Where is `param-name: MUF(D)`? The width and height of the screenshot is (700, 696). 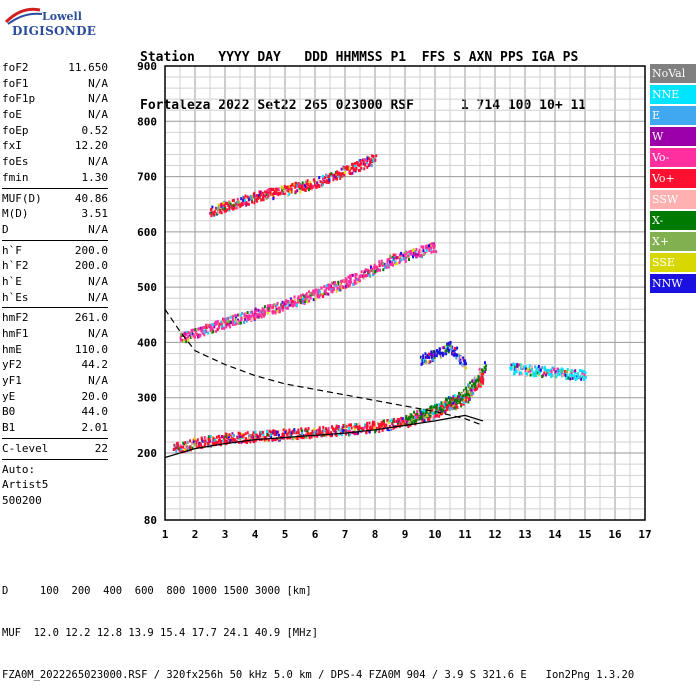
param-name: MUF(D) is located at coordinates (22, 198).